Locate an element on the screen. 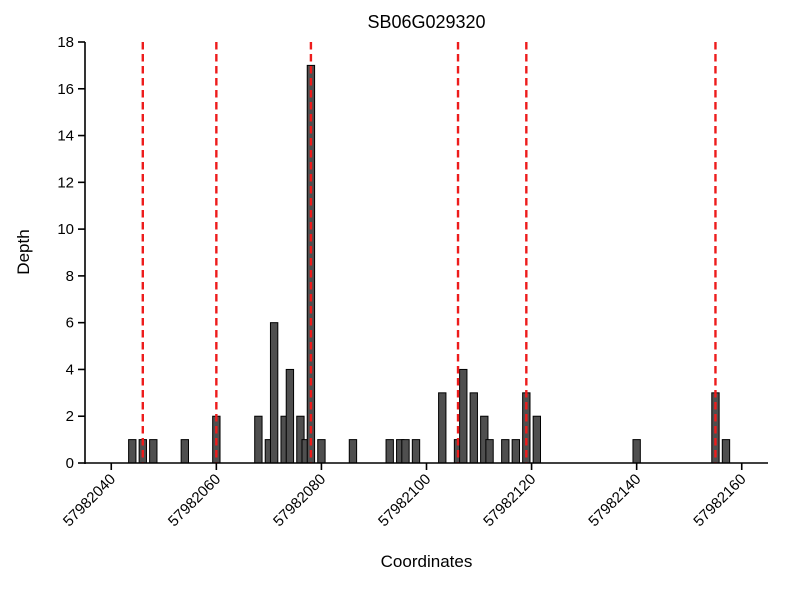  y-tick-label: 0 is located at coordinates (70, 463).